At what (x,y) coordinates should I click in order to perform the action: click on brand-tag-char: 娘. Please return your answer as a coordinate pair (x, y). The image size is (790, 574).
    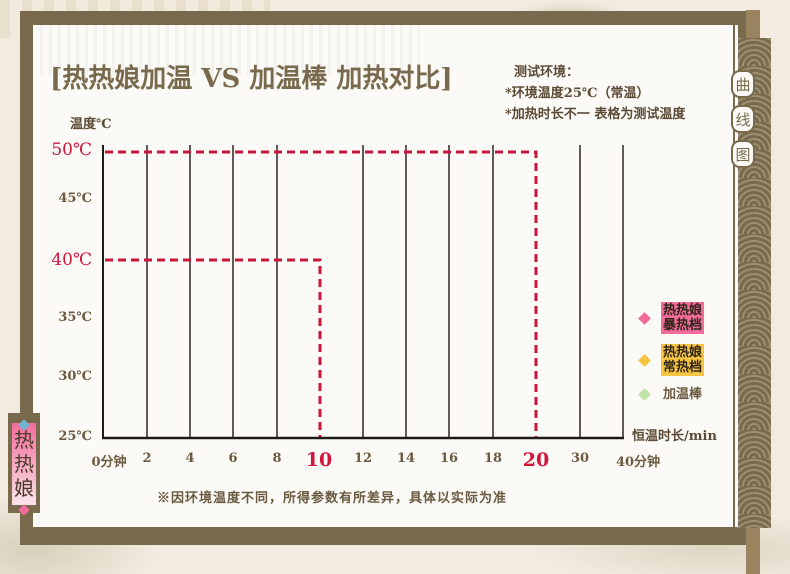
    Looking at the image, I should click on (24, 488).